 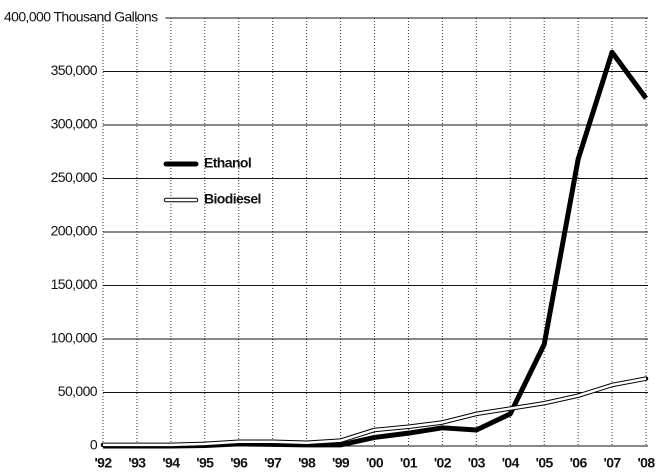 I want to click on x-tick-label: '93, so click(x=137, y=463).